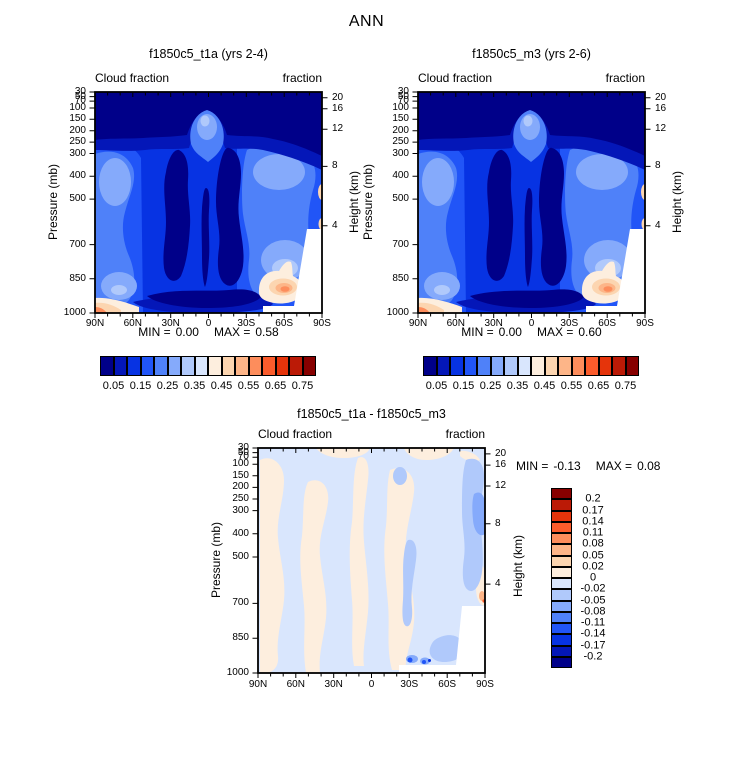 The width and height of the screenshot is (733, 768). Describe the element at coordinates (53, 202) in the screenshot. I see `panel1-pressure-axis-label: Pressure (mb)` at that location.